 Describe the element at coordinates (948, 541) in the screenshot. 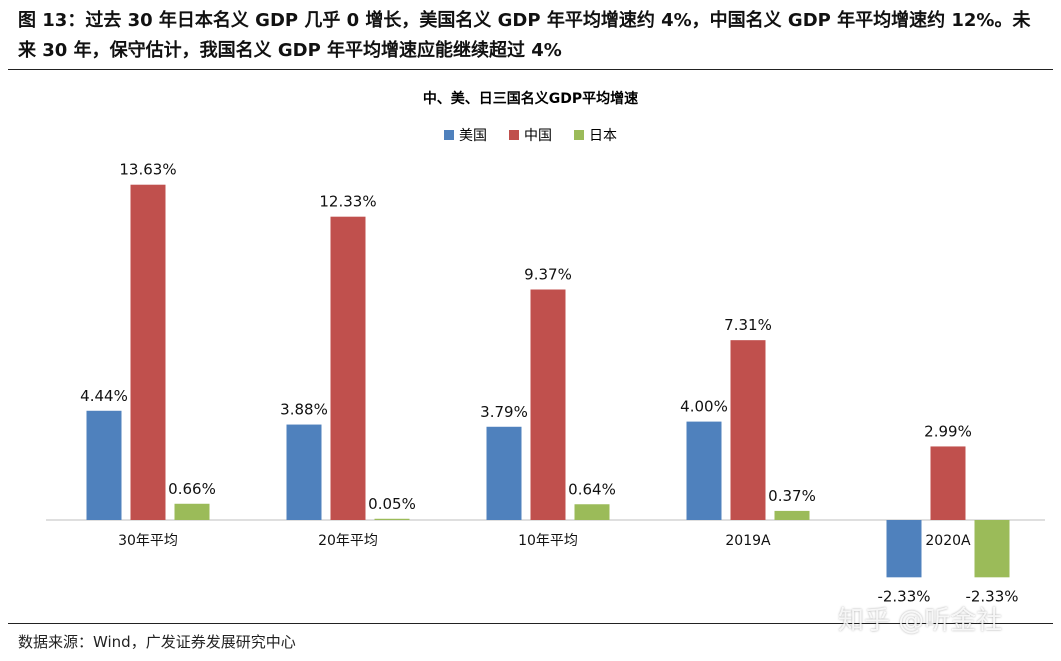

I see `category-tick-label-4: 2020A` at that location.